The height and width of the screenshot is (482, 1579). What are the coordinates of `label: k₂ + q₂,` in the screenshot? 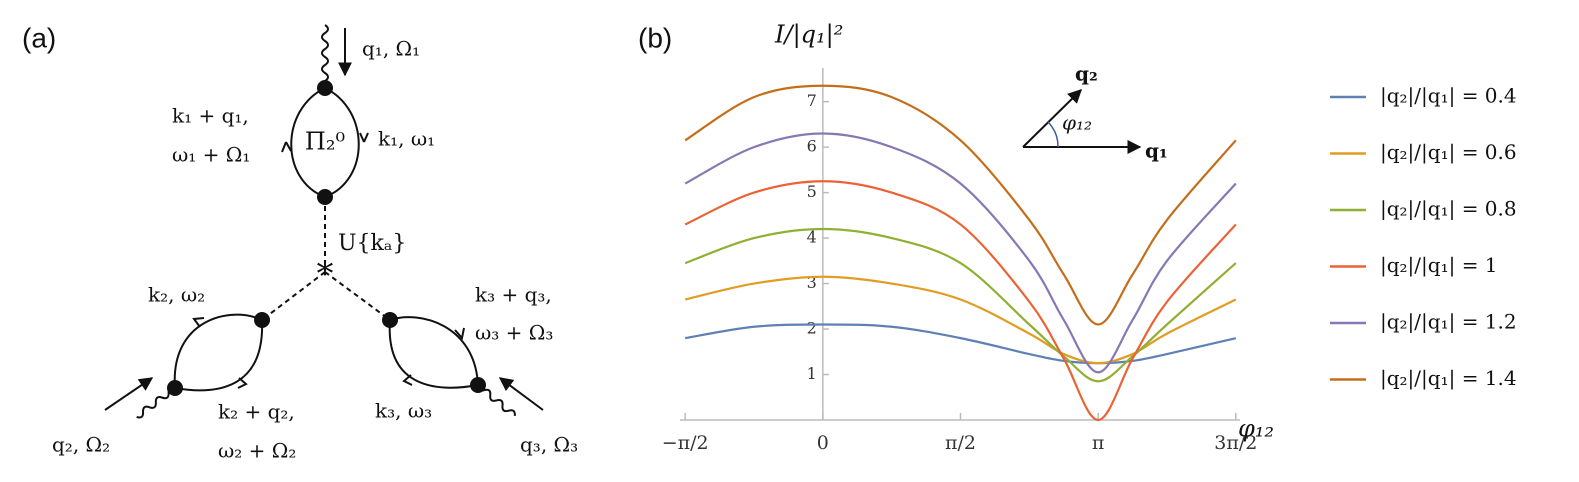 It's located at (256, 412).